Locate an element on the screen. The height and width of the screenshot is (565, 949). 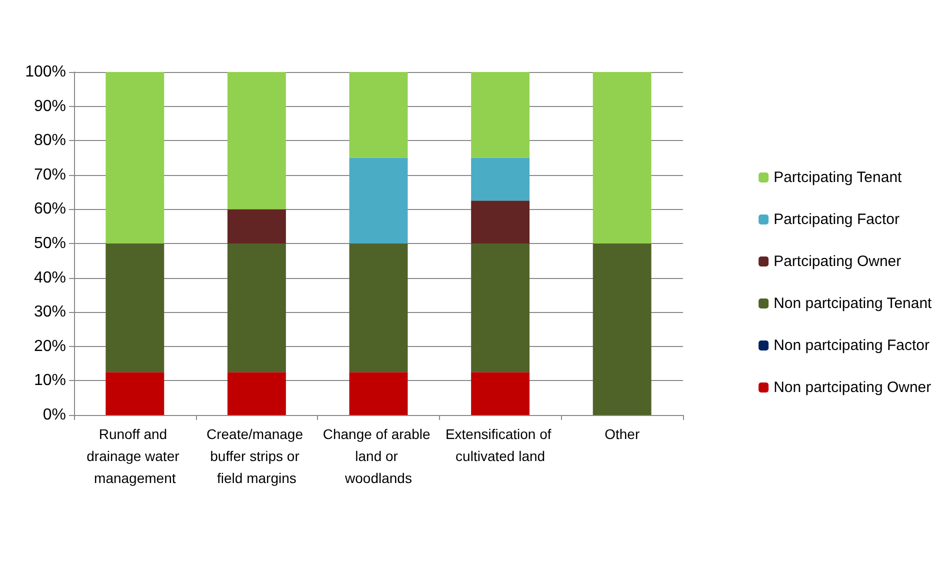
y-tick-label: 10% is located at coordinates (50, 381).